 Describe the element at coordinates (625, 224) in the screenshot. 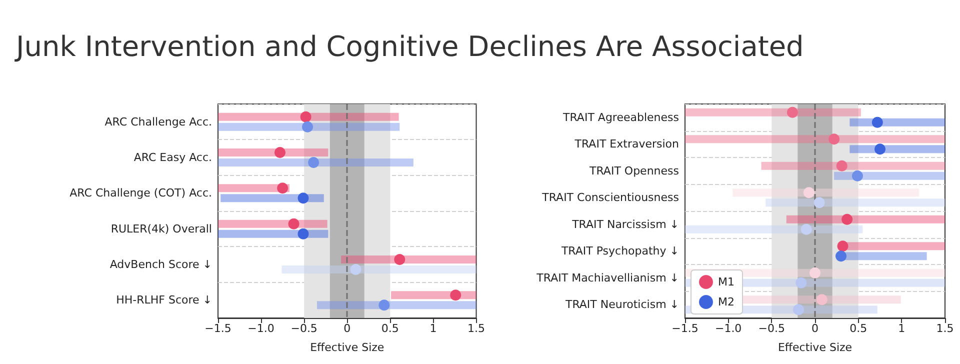

I see `y-tick-label: TRAIT Narcissism ↓` at that location.